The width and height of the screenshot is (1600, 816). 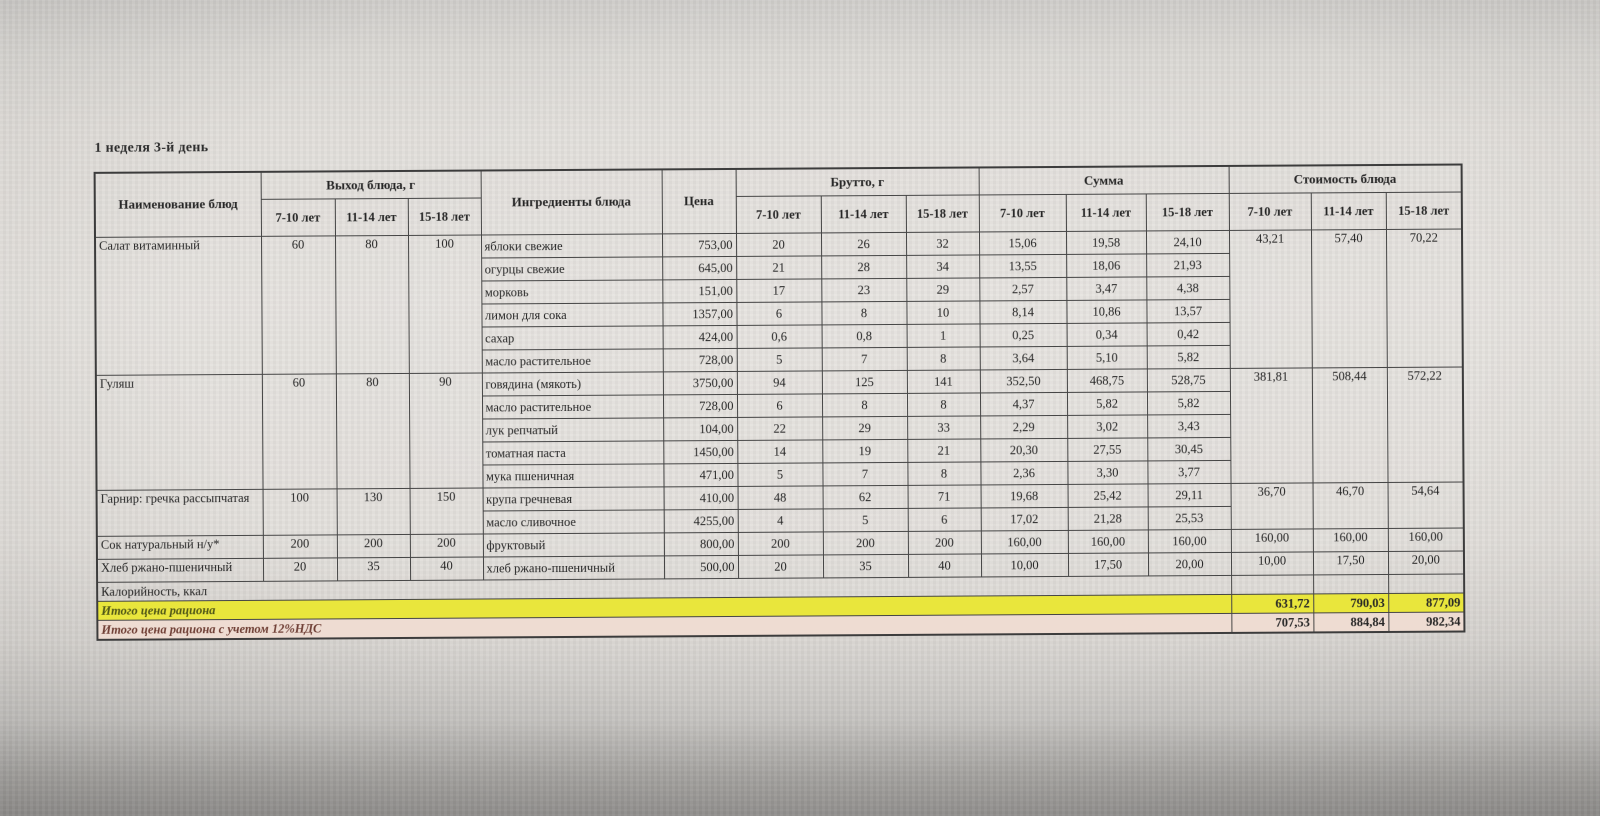 I want to click on summa-cell-age-2: 25,42, so click(x=1107, y=495).